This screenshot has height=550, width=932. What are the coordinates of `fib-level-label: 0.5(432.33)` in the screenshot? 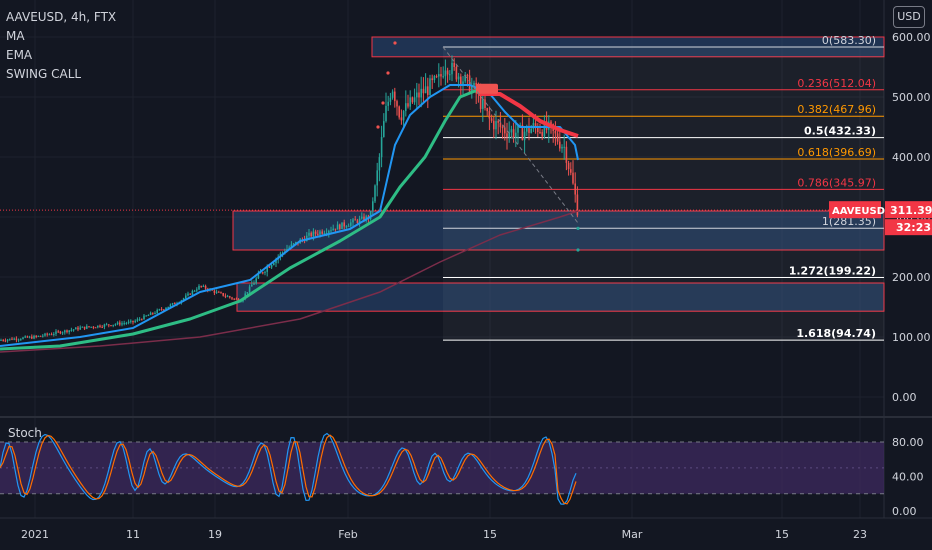 It's located at (840, 131).